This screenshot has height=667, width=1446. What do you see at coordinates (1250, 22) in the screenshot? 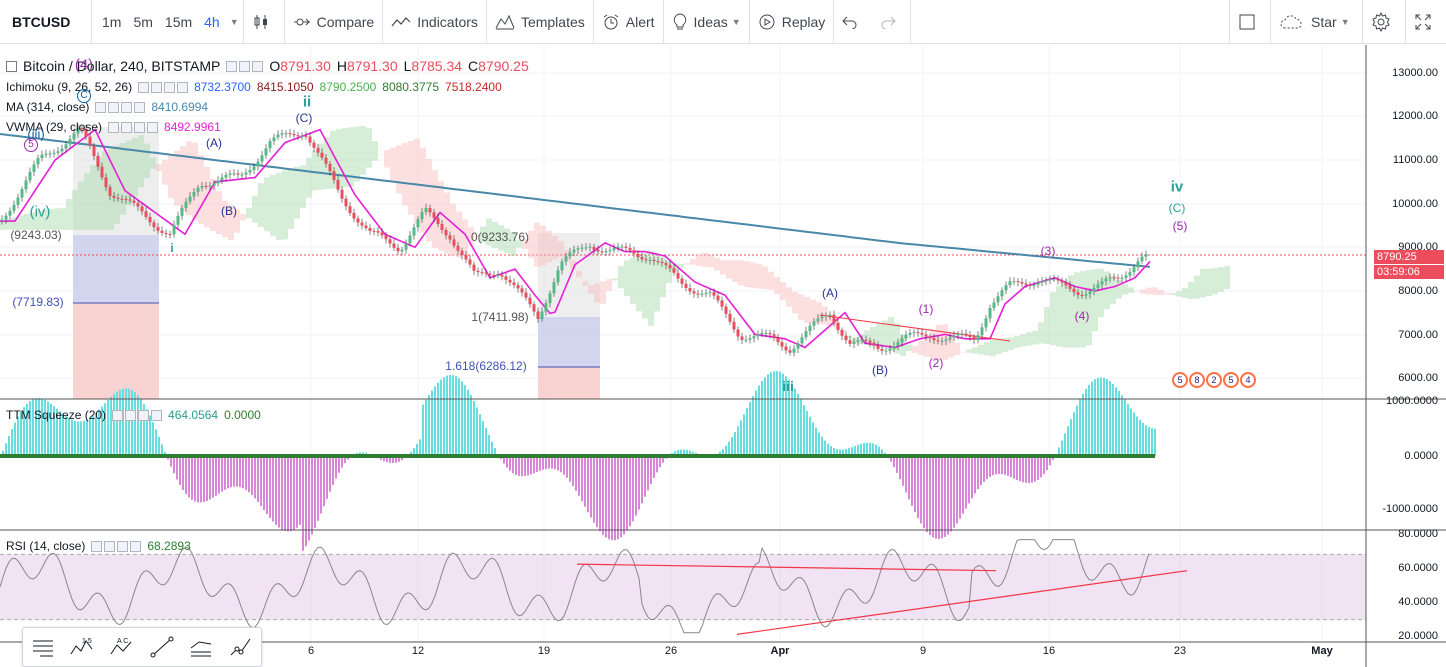
I see `fullscreen-layout-button` at bounding box center [1250, 22].